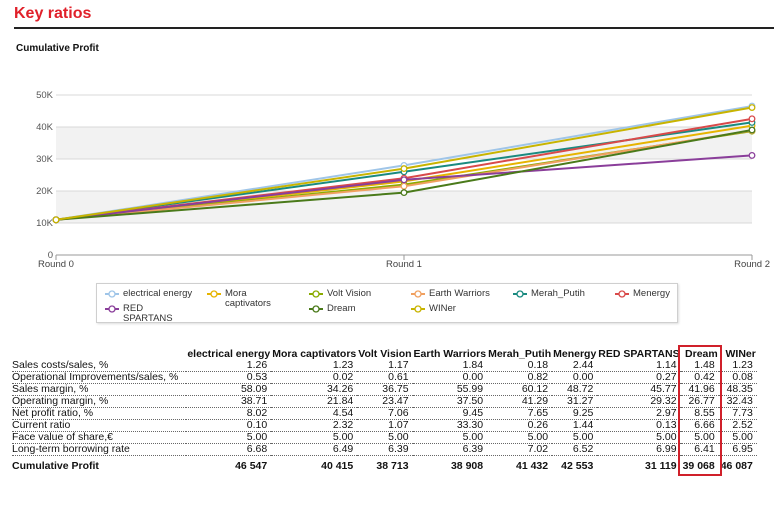 This screenshot has height=509, width=780. I want to click on row-label: Sales margin, %, so click(99, 389).